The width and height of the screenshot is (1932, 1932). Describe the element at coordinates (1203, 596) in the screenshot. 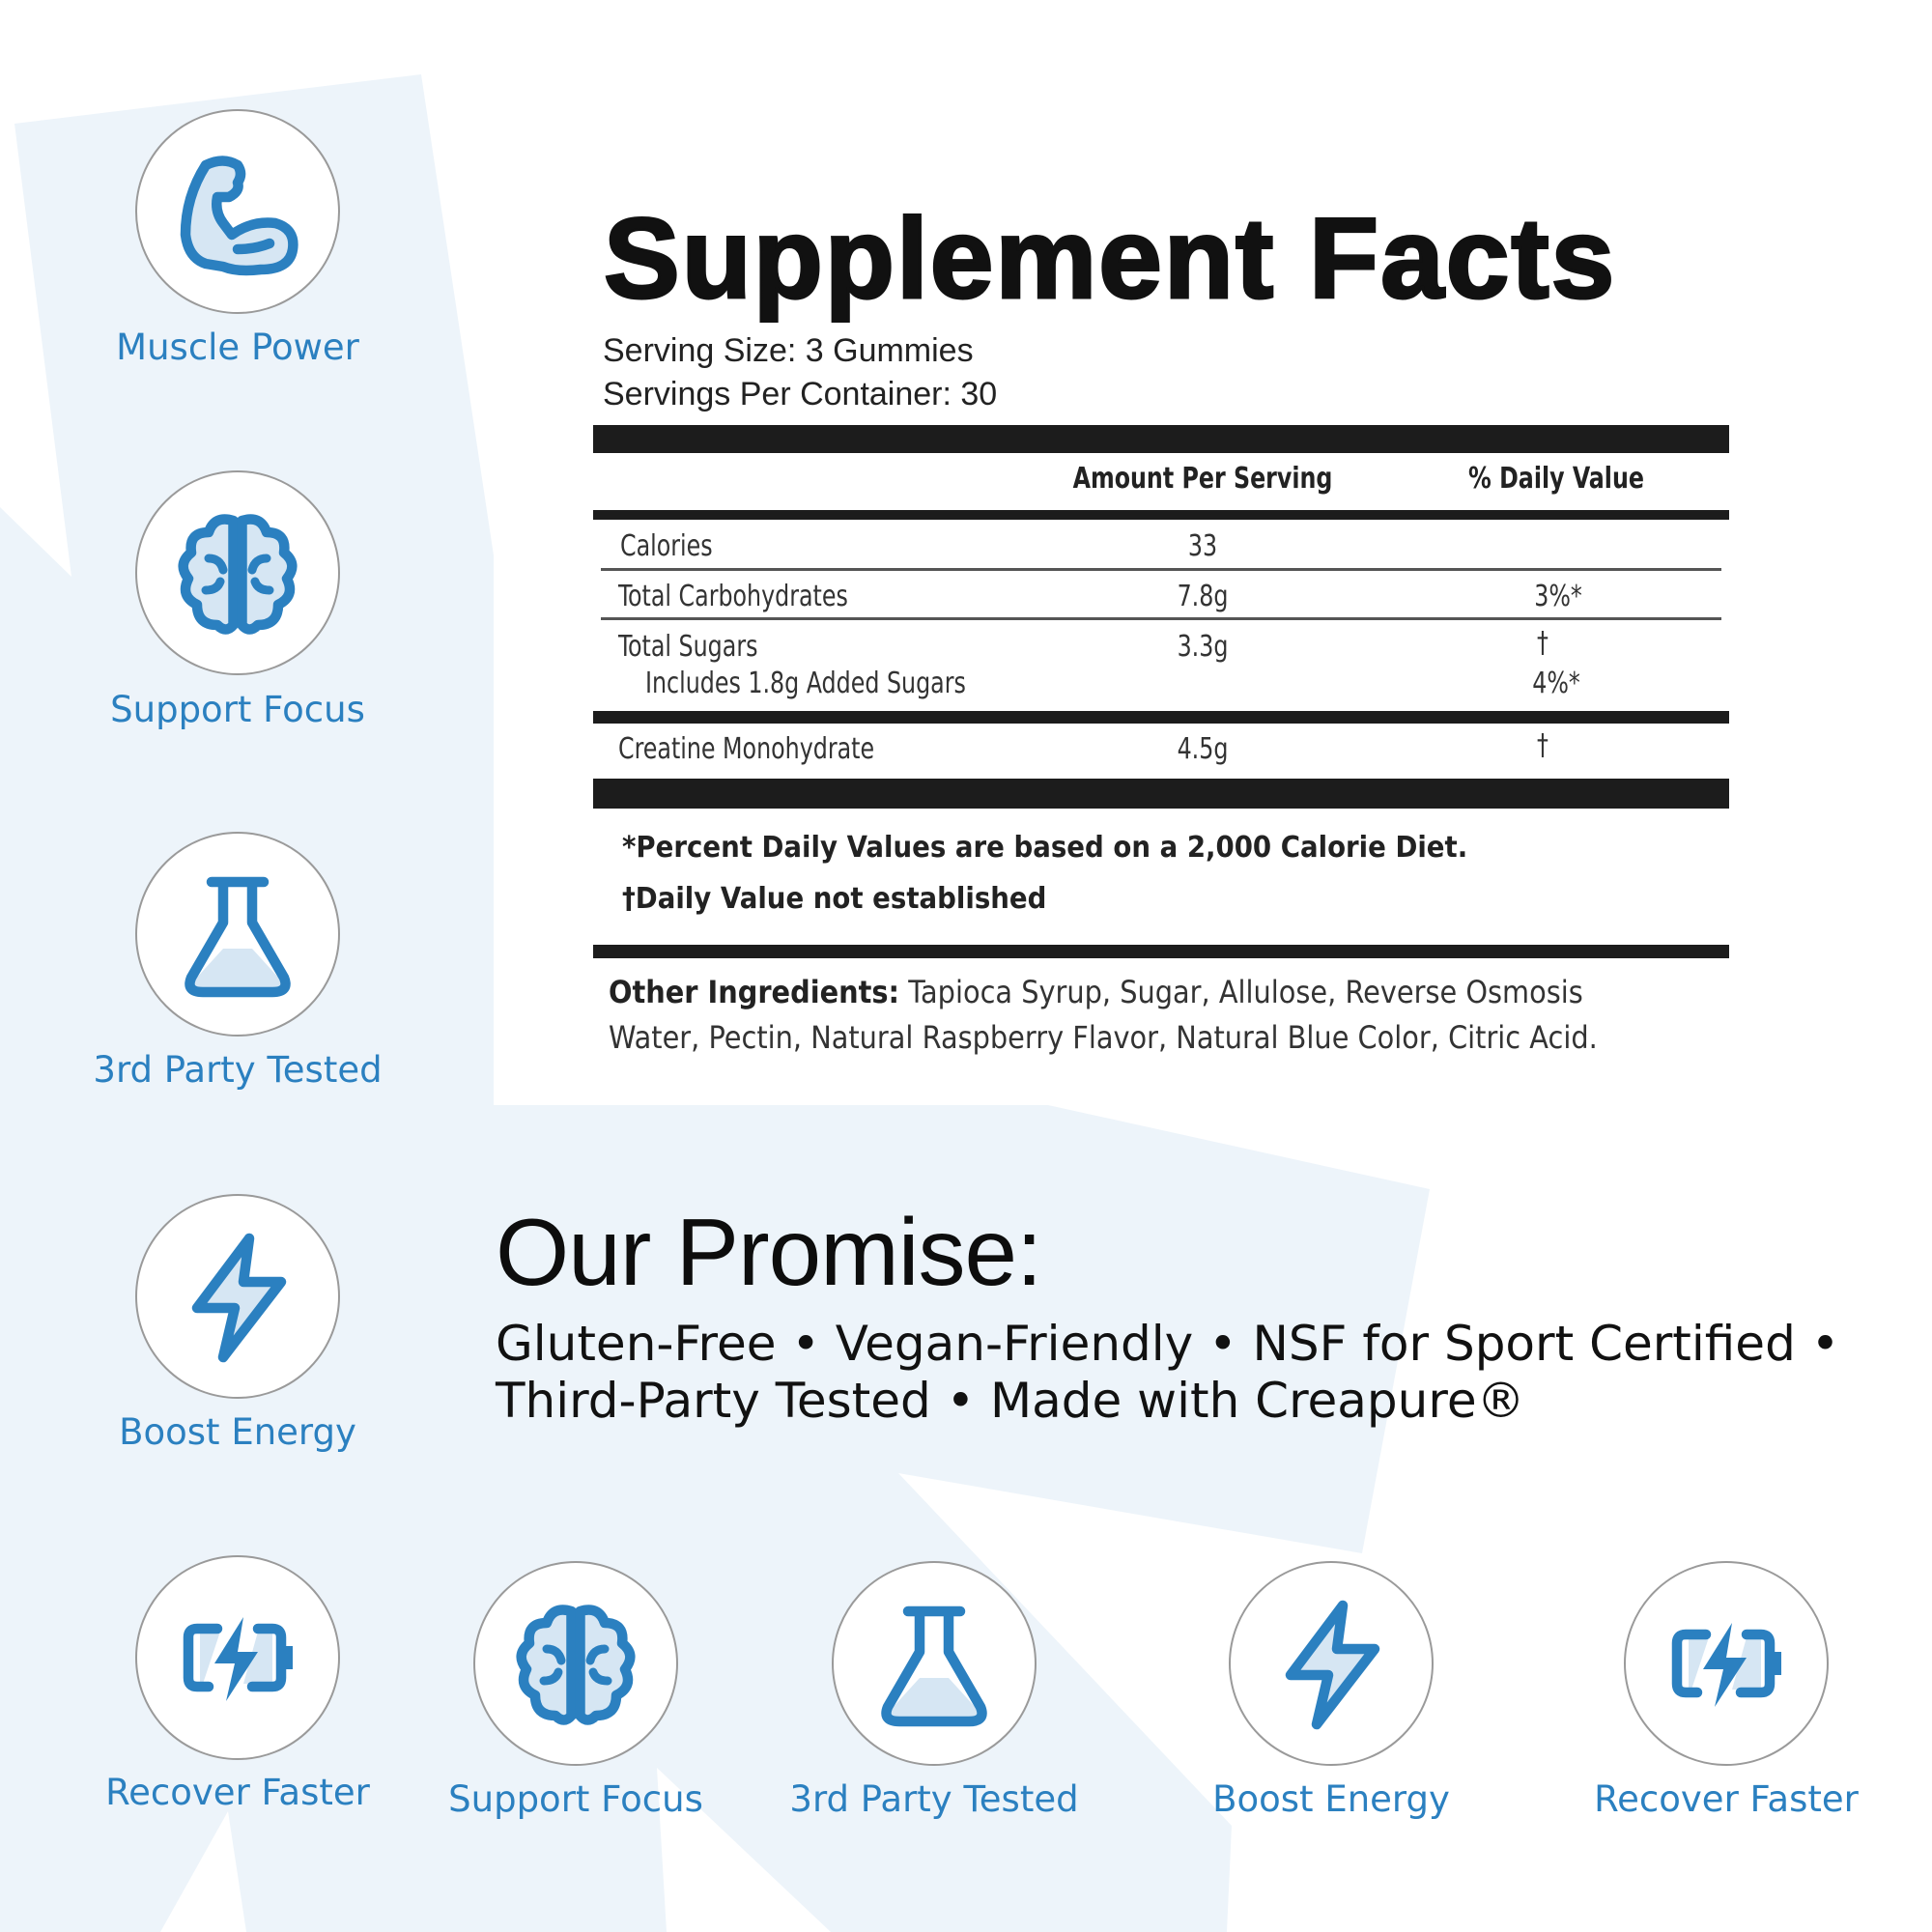

I see `row-amount: 7.8g` at that location.